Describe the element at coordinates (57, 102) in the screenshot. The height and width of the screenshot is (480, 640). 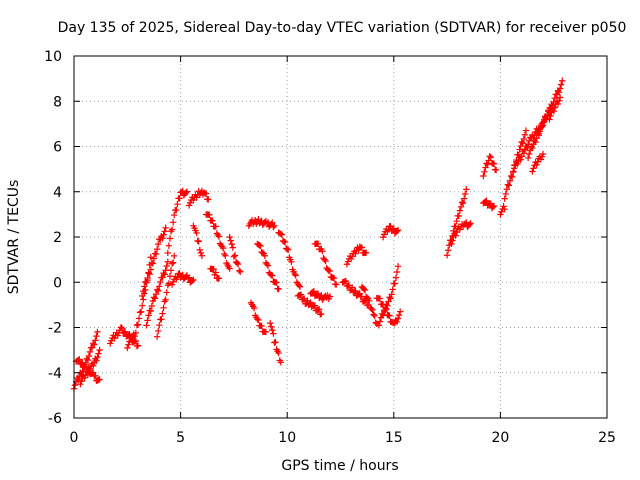
I see `y-tick-label: 8` at that location.